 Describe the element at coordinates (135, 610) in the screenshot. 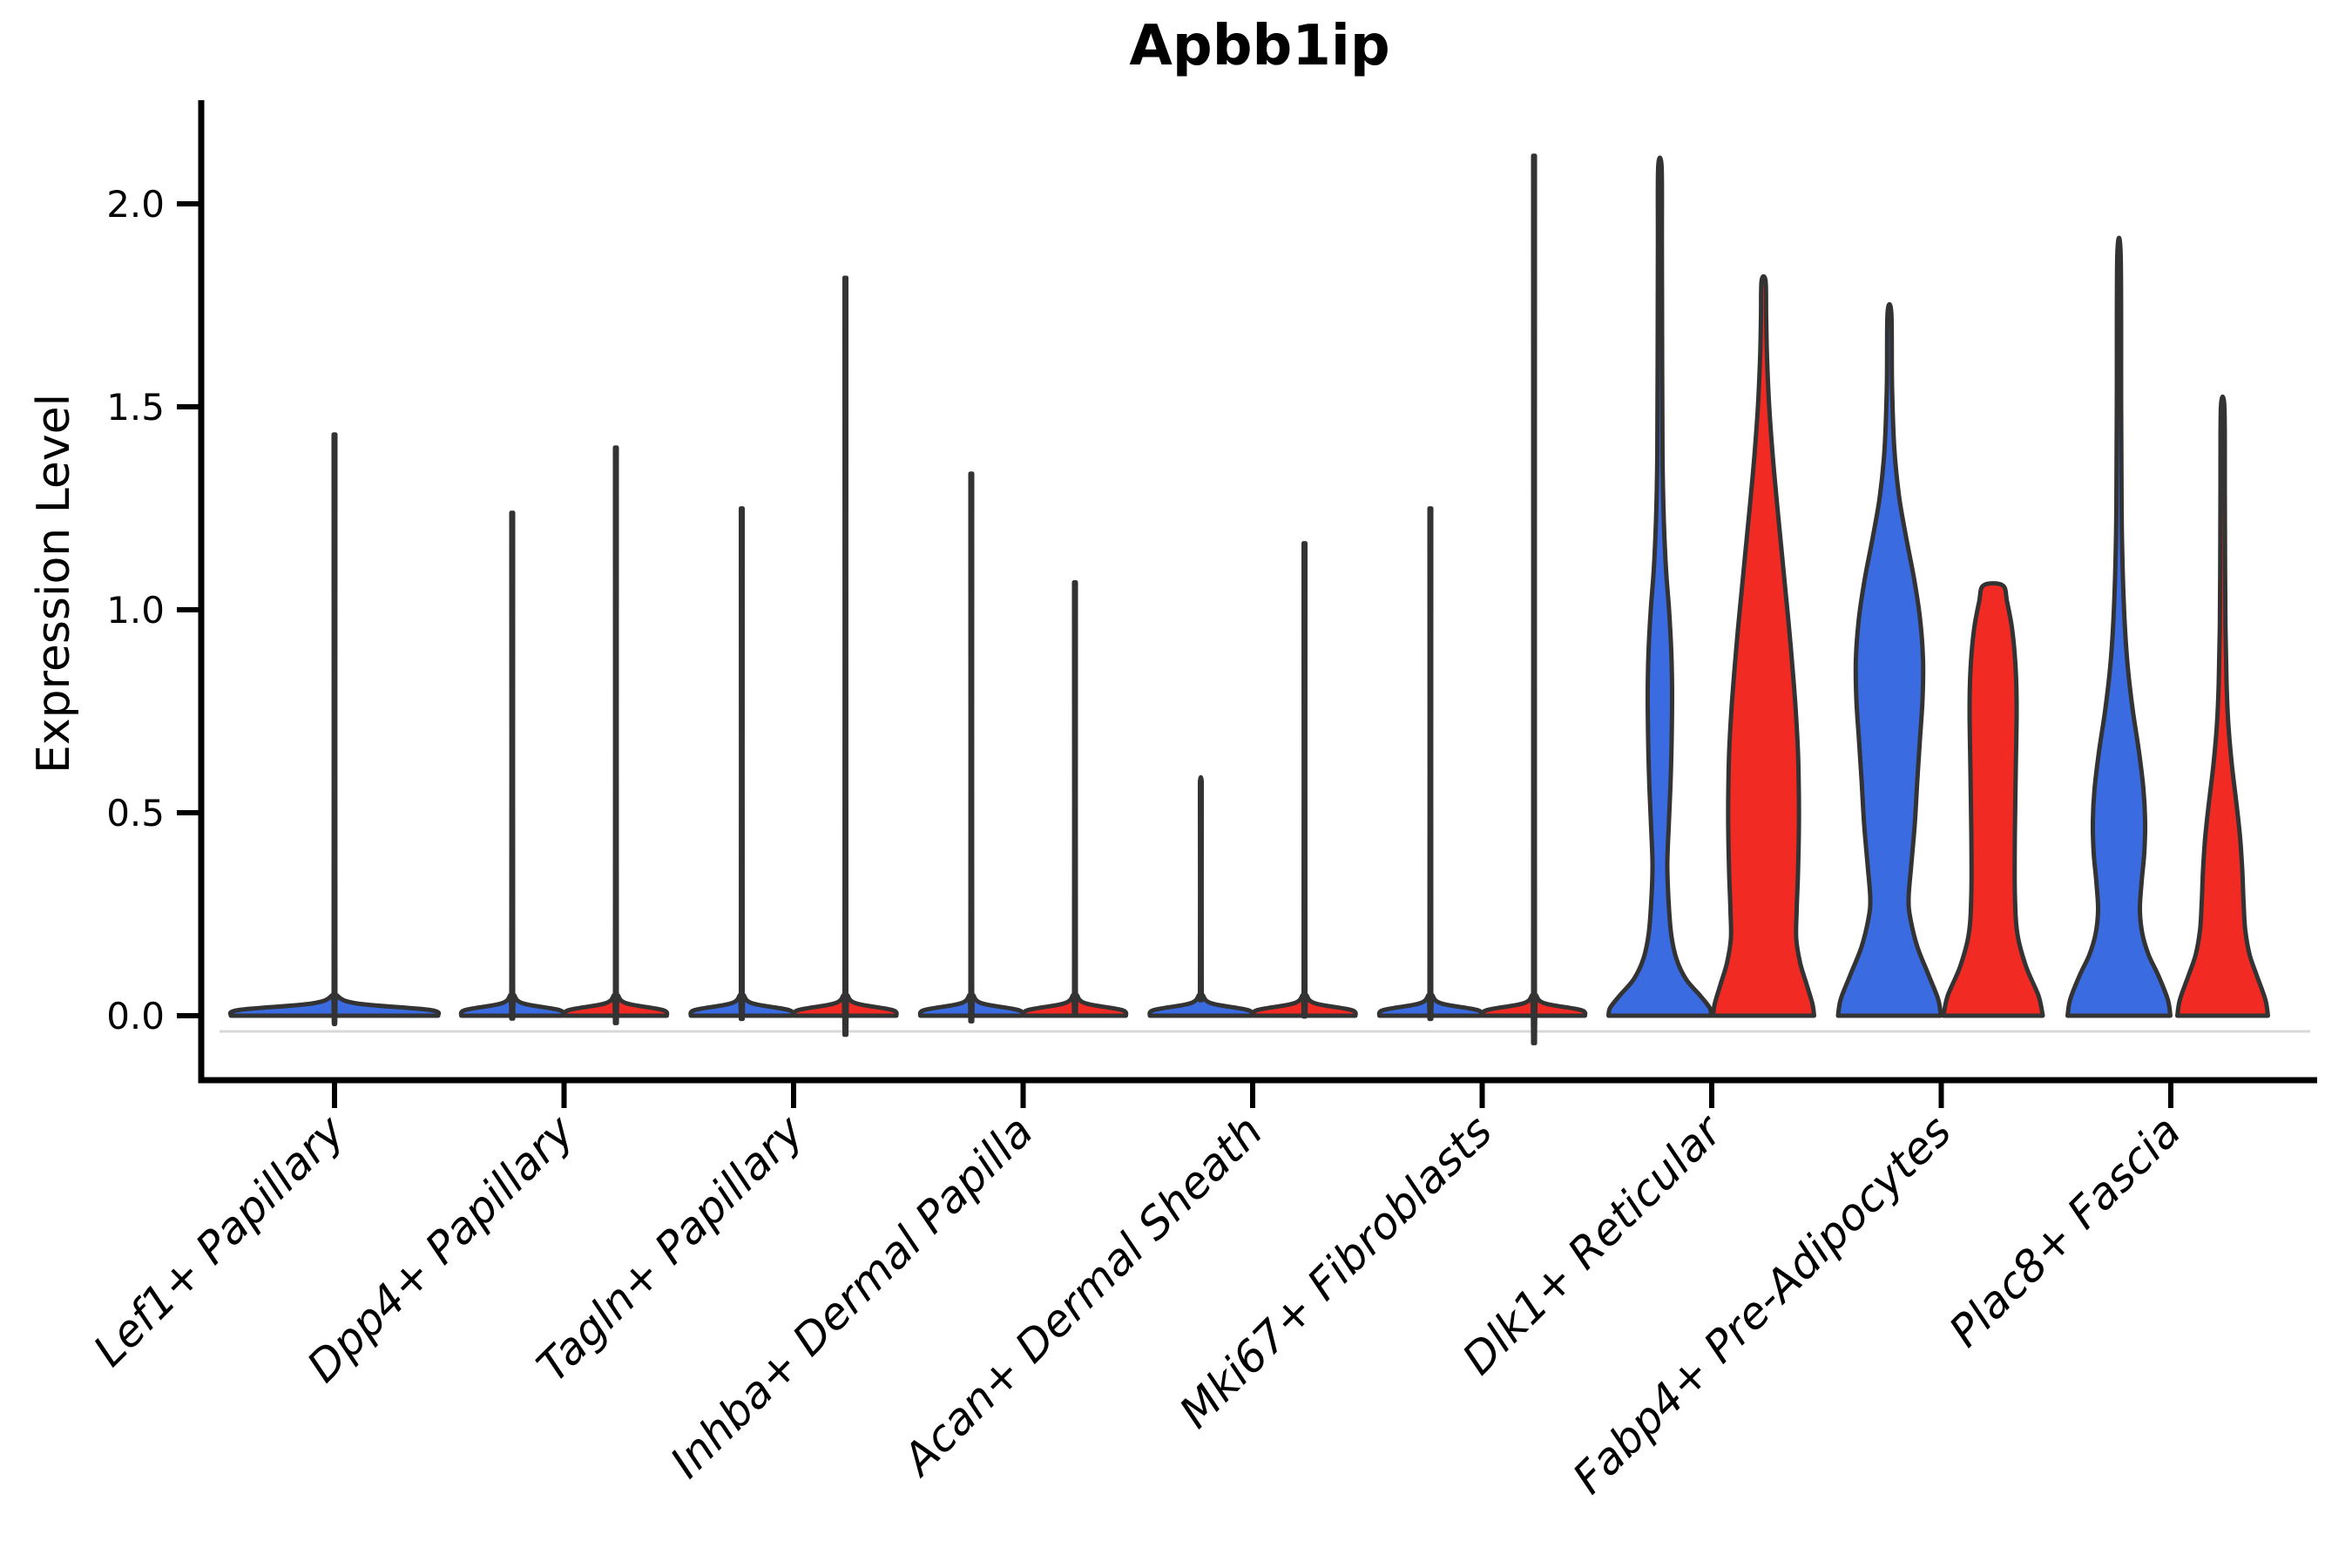

I see `y-tick-label: 1.0` at that location.